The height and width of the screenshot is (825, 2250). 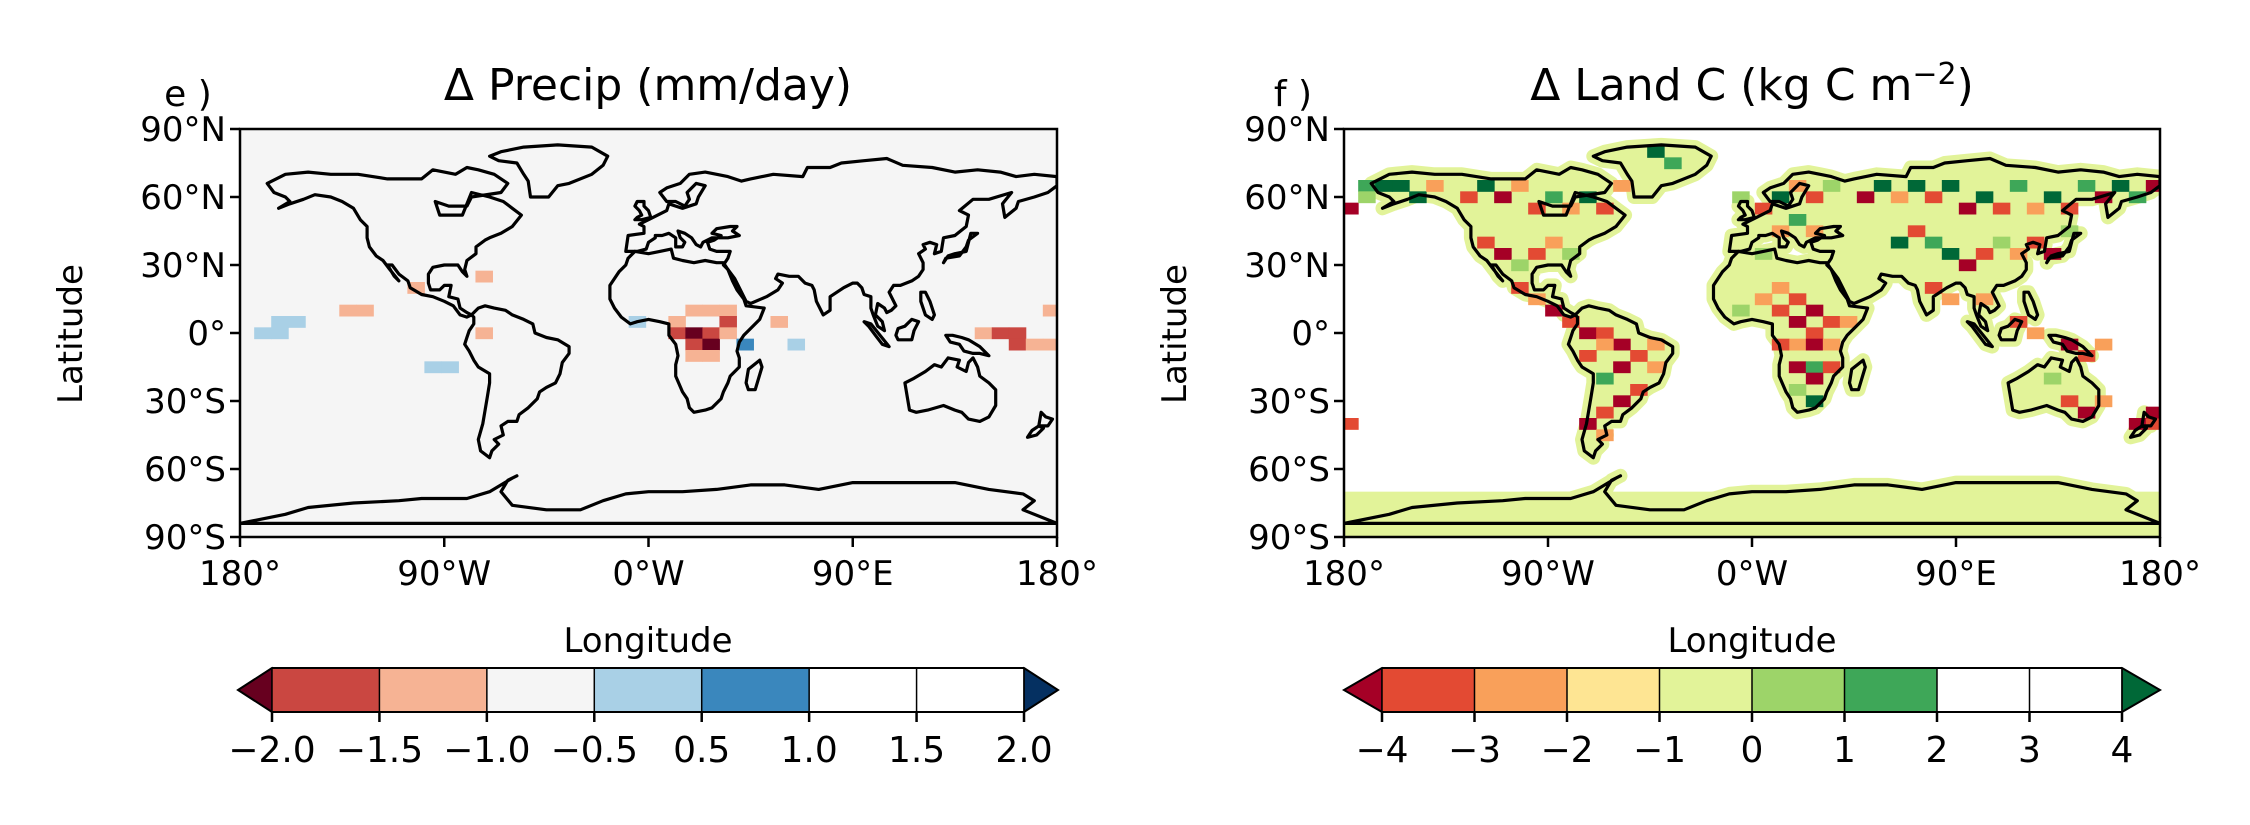 What do you see at coordinates (655, 322) in the screenshot?
I see `data-cells` at bounding box center [655, 322].